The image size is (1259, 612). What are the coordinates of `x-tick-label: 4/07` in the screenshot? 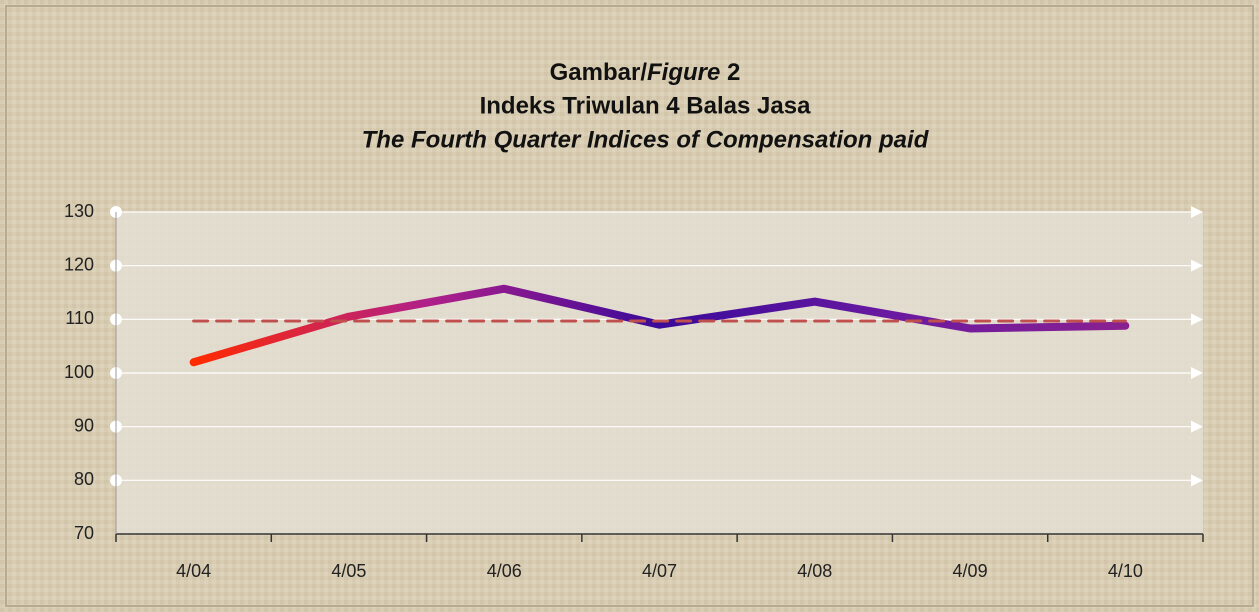 It's located at (659, 571).